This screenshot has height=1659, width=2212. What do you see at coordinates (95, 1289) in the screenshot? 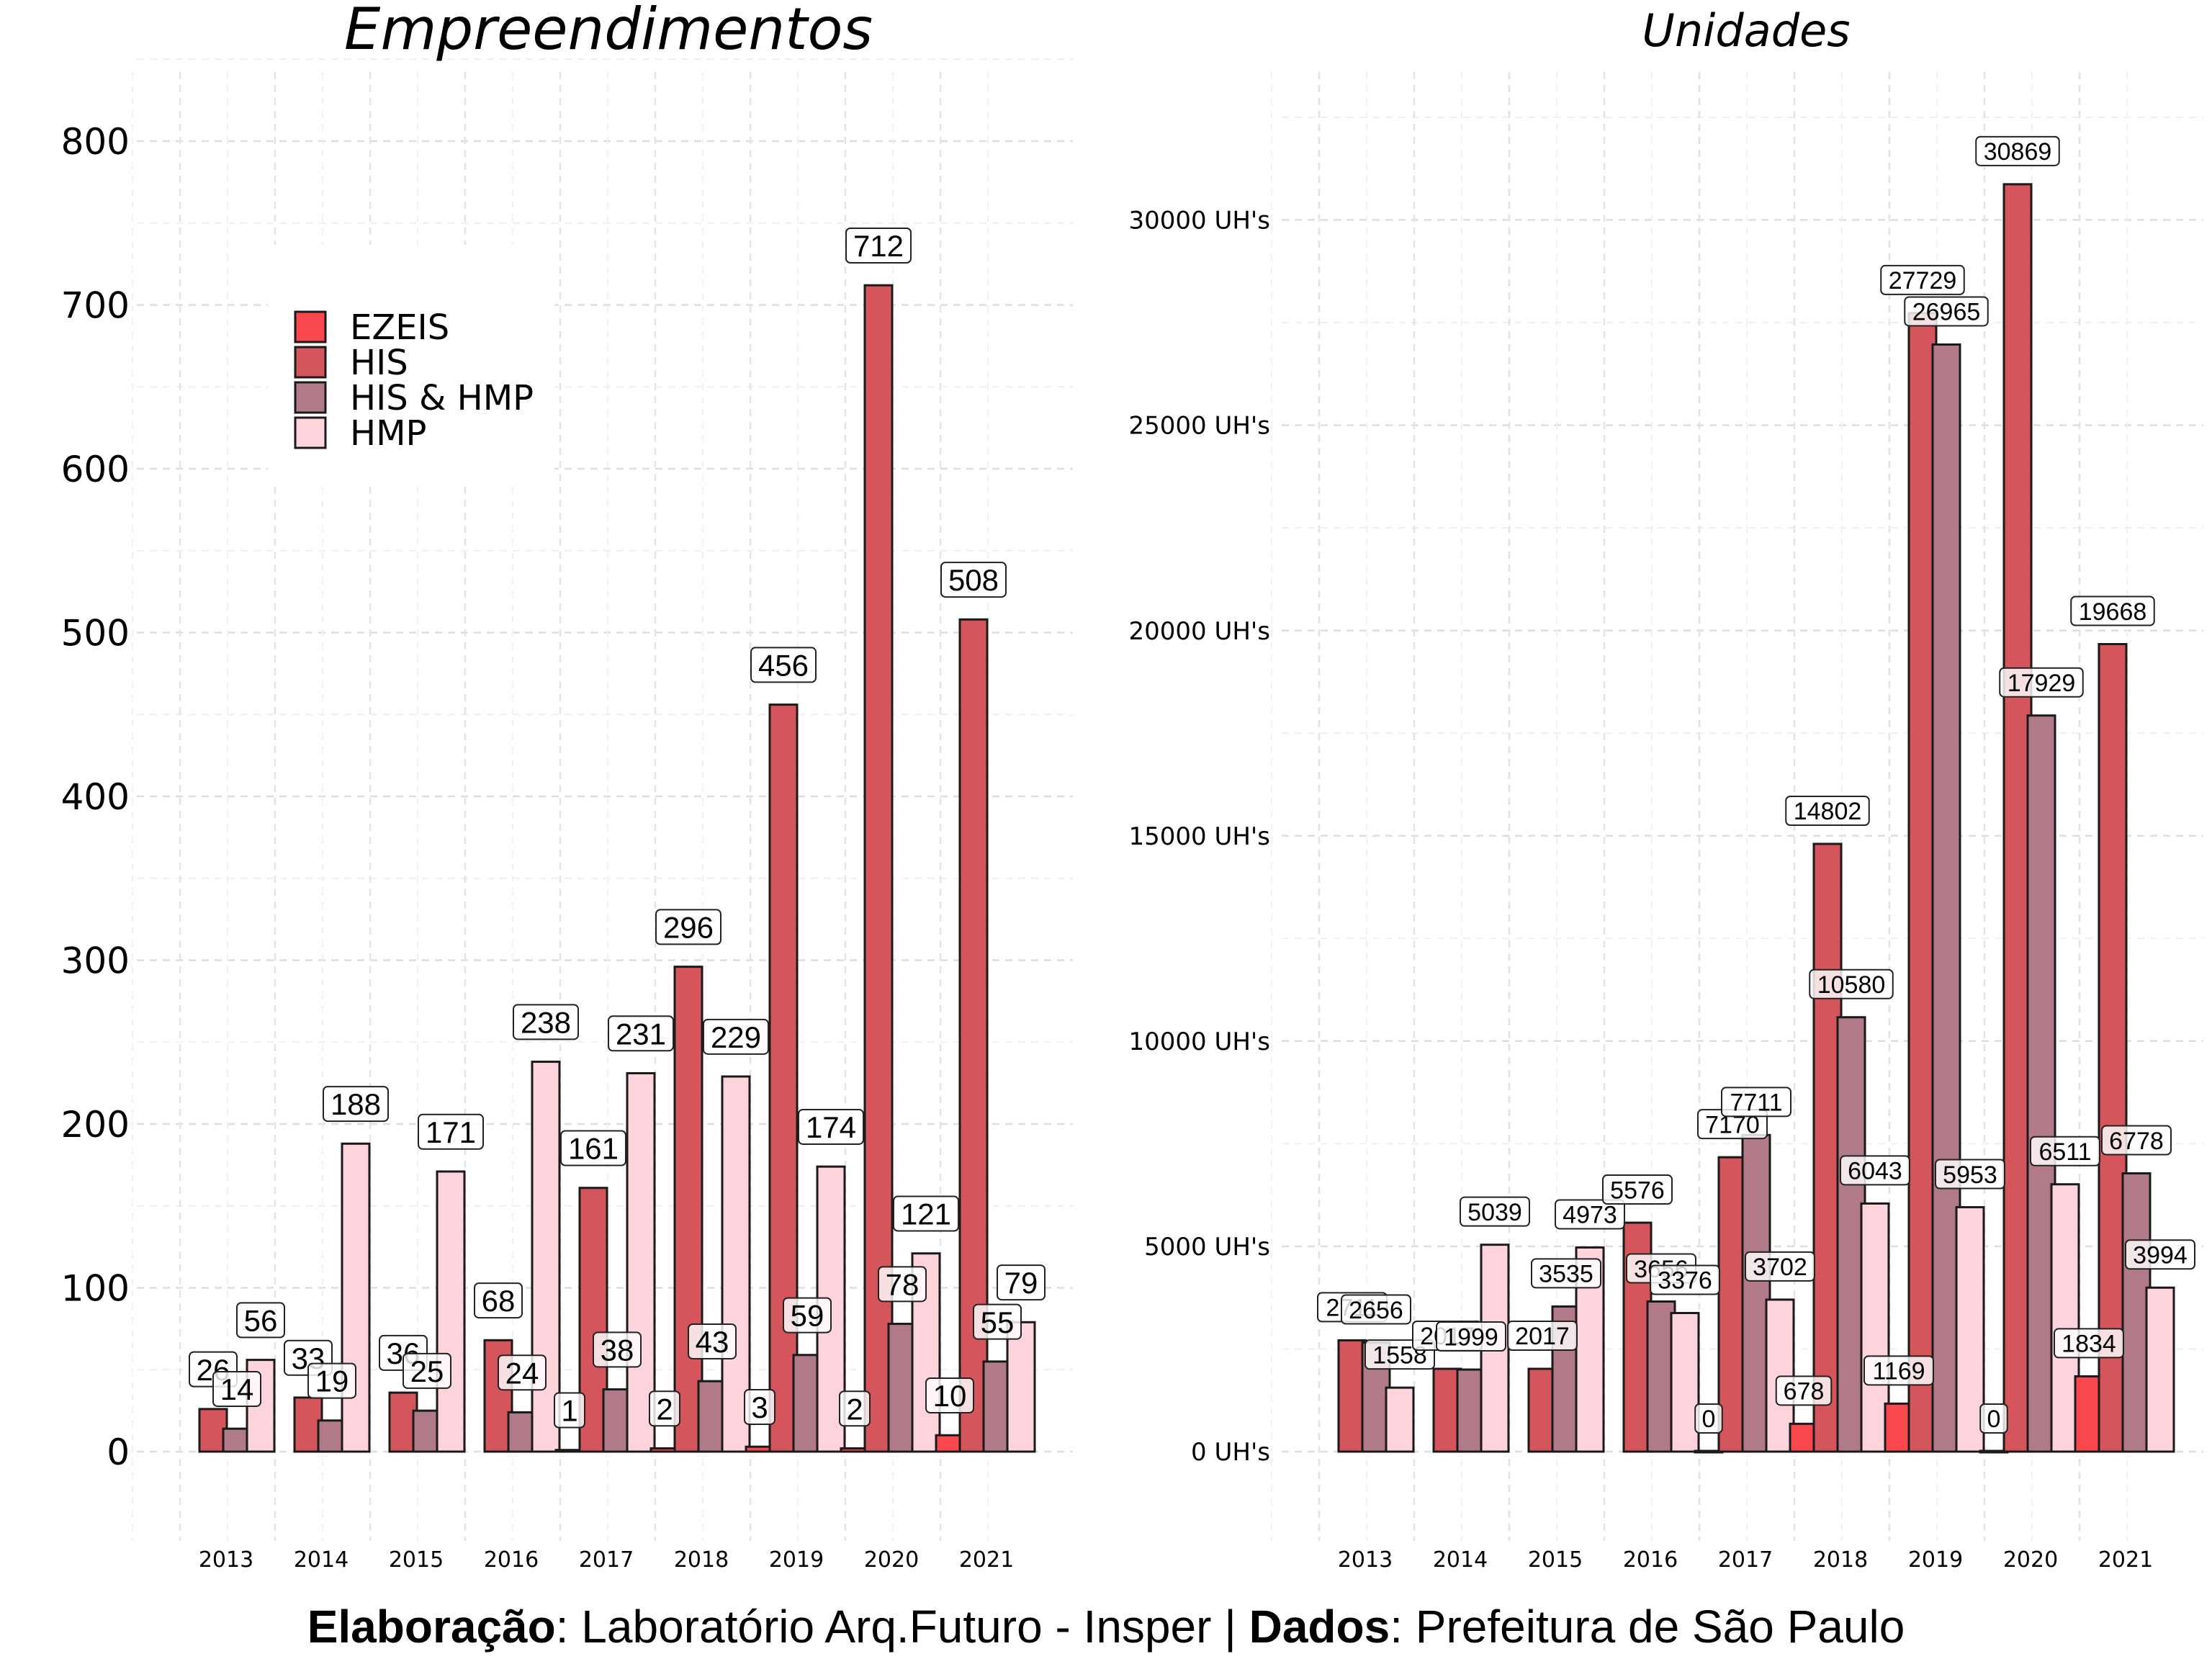
I see `empreendimentos-y-tick-label: 100` at bounding box center [95, 1289].